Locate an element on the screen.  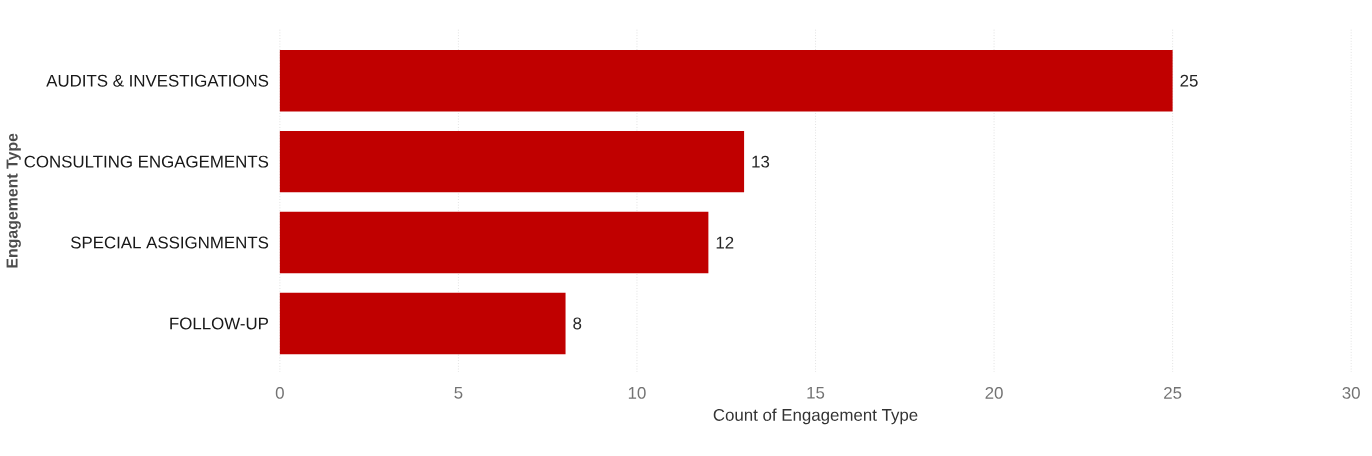
y-tick-label: SPECIAL ASSIGNMENTS is located at coordinates (170, 242).